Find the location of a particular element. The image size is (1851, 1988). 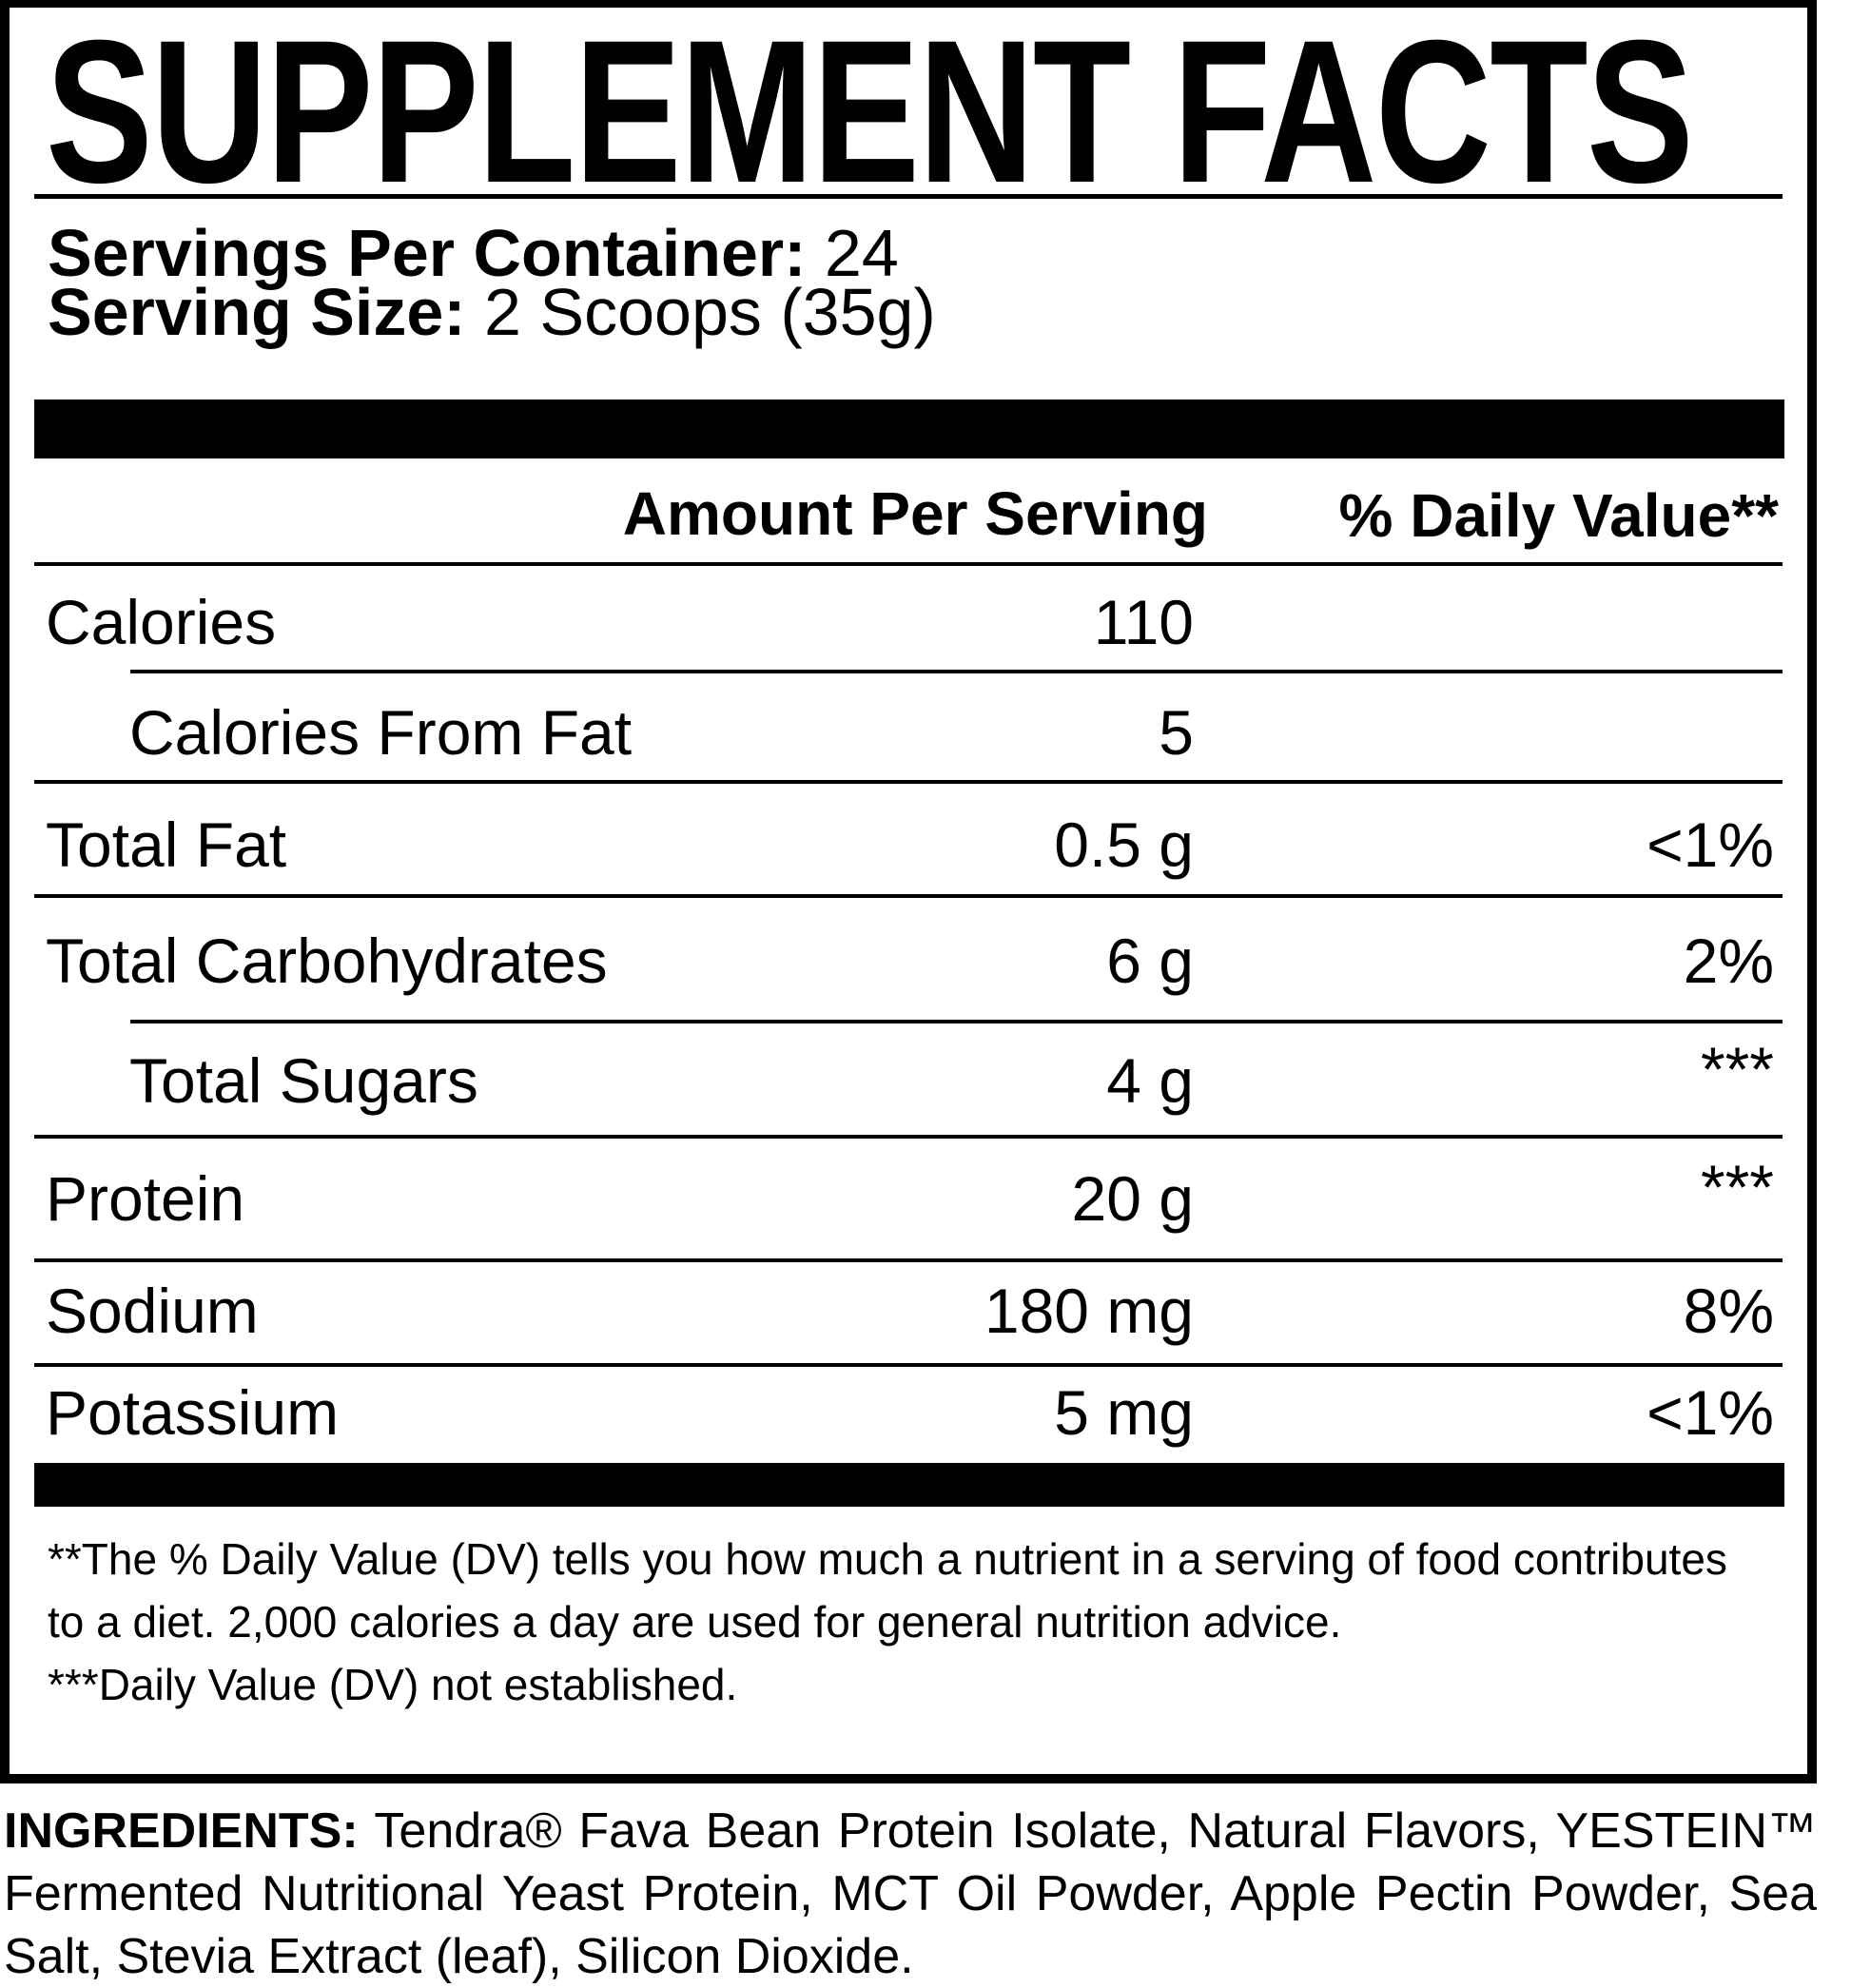

nutrient-amount: 6 g is located at coordinates (1150, 961).